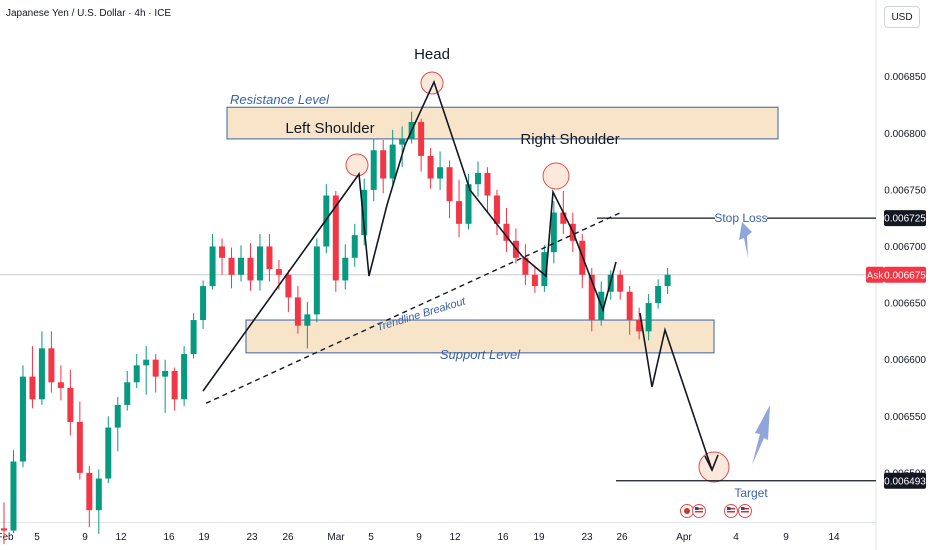  What do you see at coordinates (687, 511) in the screenshot?
I see `event-flag-dot` at bounding box center [687, 511].